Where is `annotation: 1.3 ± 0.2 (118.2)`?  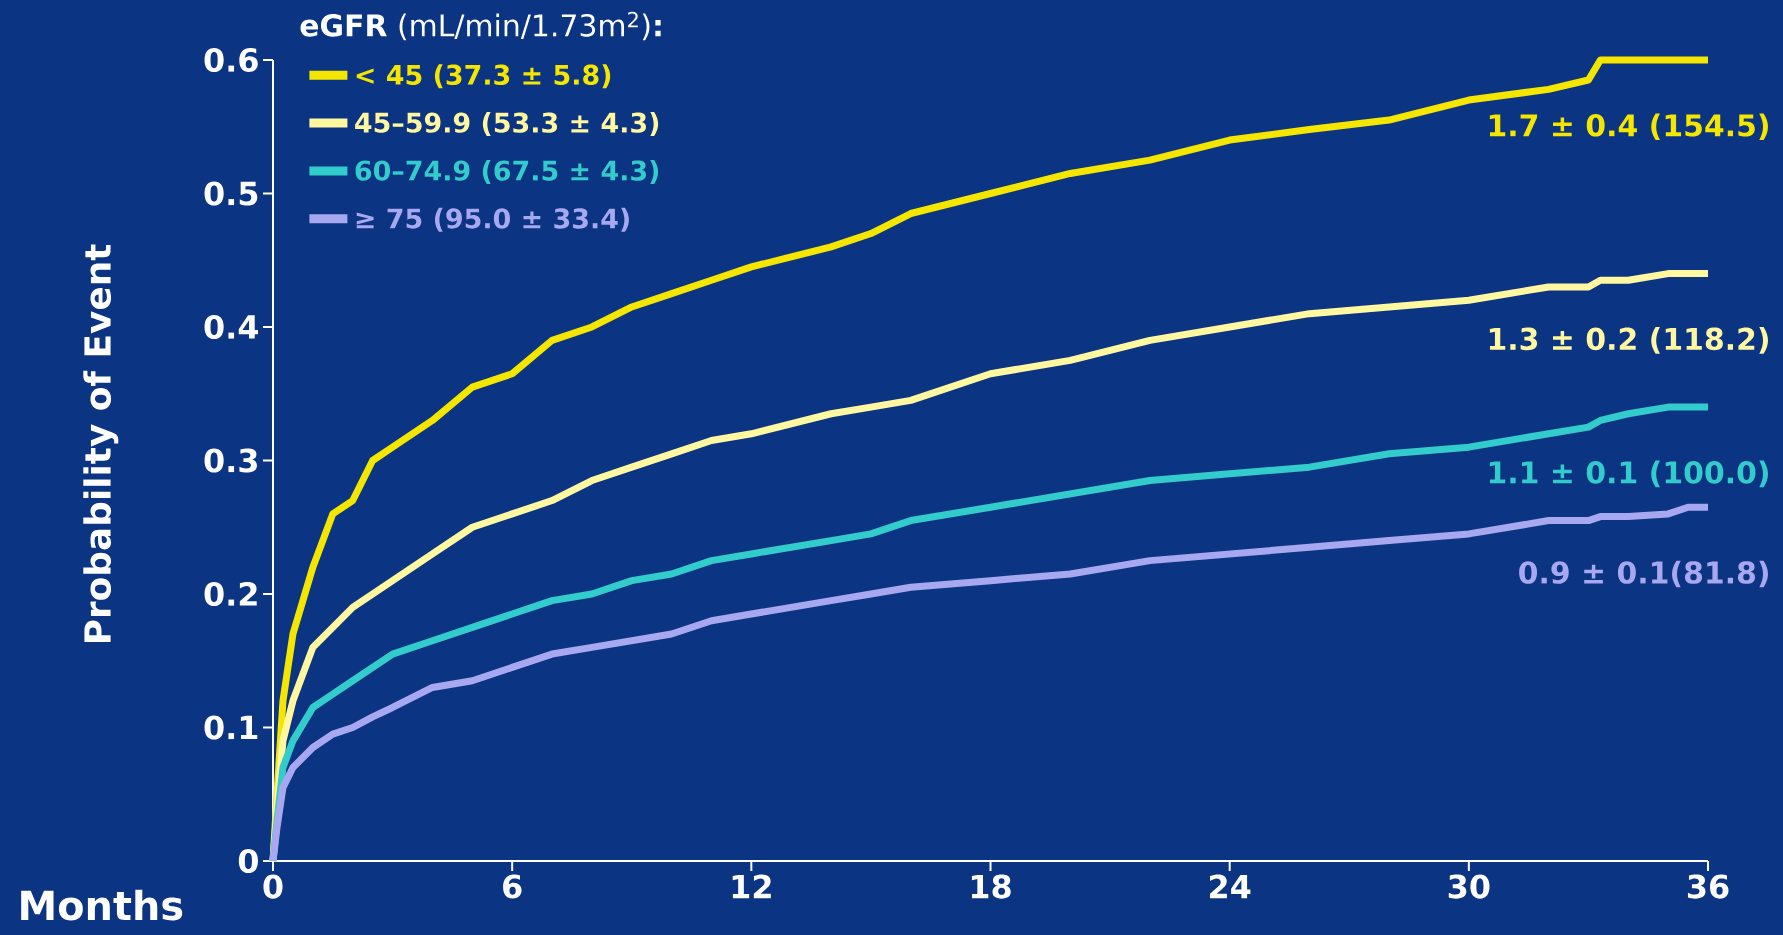
annotation: 1.3 ± 0.2 (118.2) is located at coordinates (1628, 340).